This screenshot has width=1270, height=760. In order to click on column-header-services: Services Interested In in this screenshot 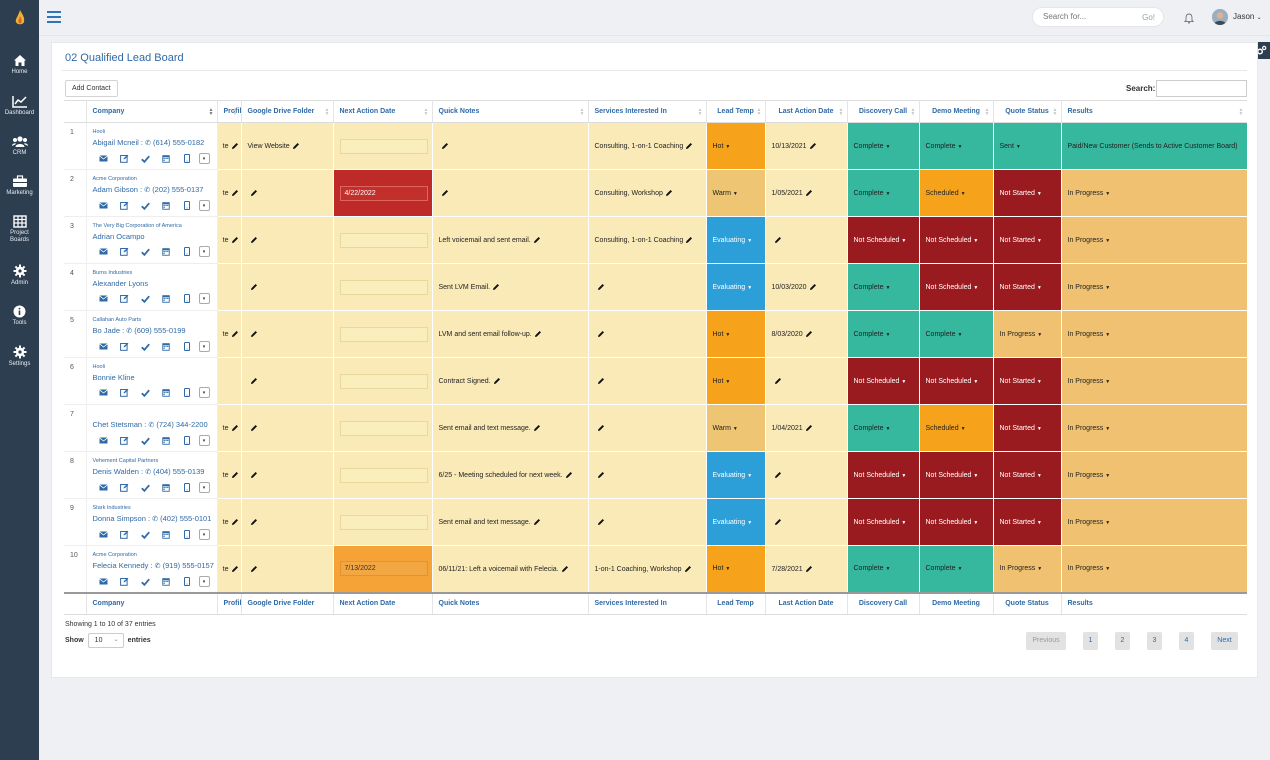, I will do `click(647, 603)`.